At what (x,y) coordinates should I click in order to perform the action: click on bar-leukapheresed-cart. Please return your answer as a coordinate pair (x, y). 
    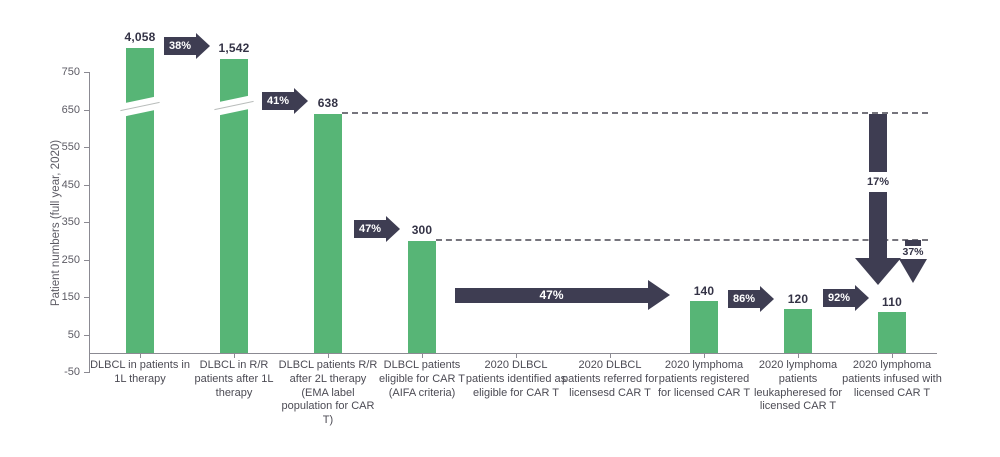
    Looking at the image, I should click on (798, 331).